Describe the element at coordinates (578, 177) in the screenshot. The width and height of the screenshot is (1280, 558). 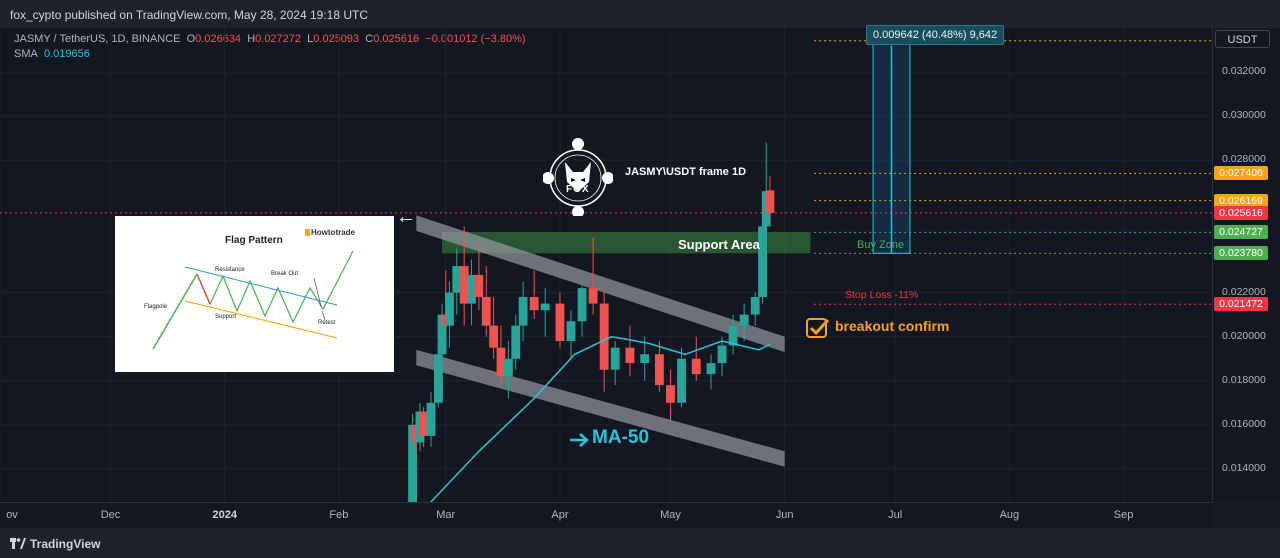
I see `fox-logo` at that location.